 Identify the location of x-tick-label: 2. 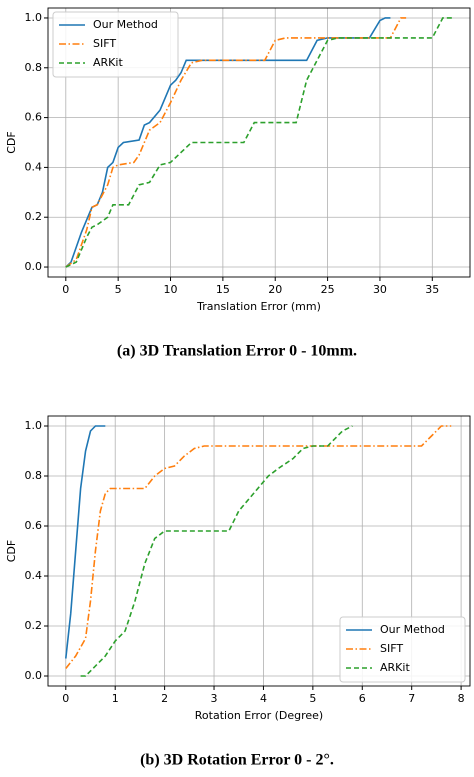
(164, 698).